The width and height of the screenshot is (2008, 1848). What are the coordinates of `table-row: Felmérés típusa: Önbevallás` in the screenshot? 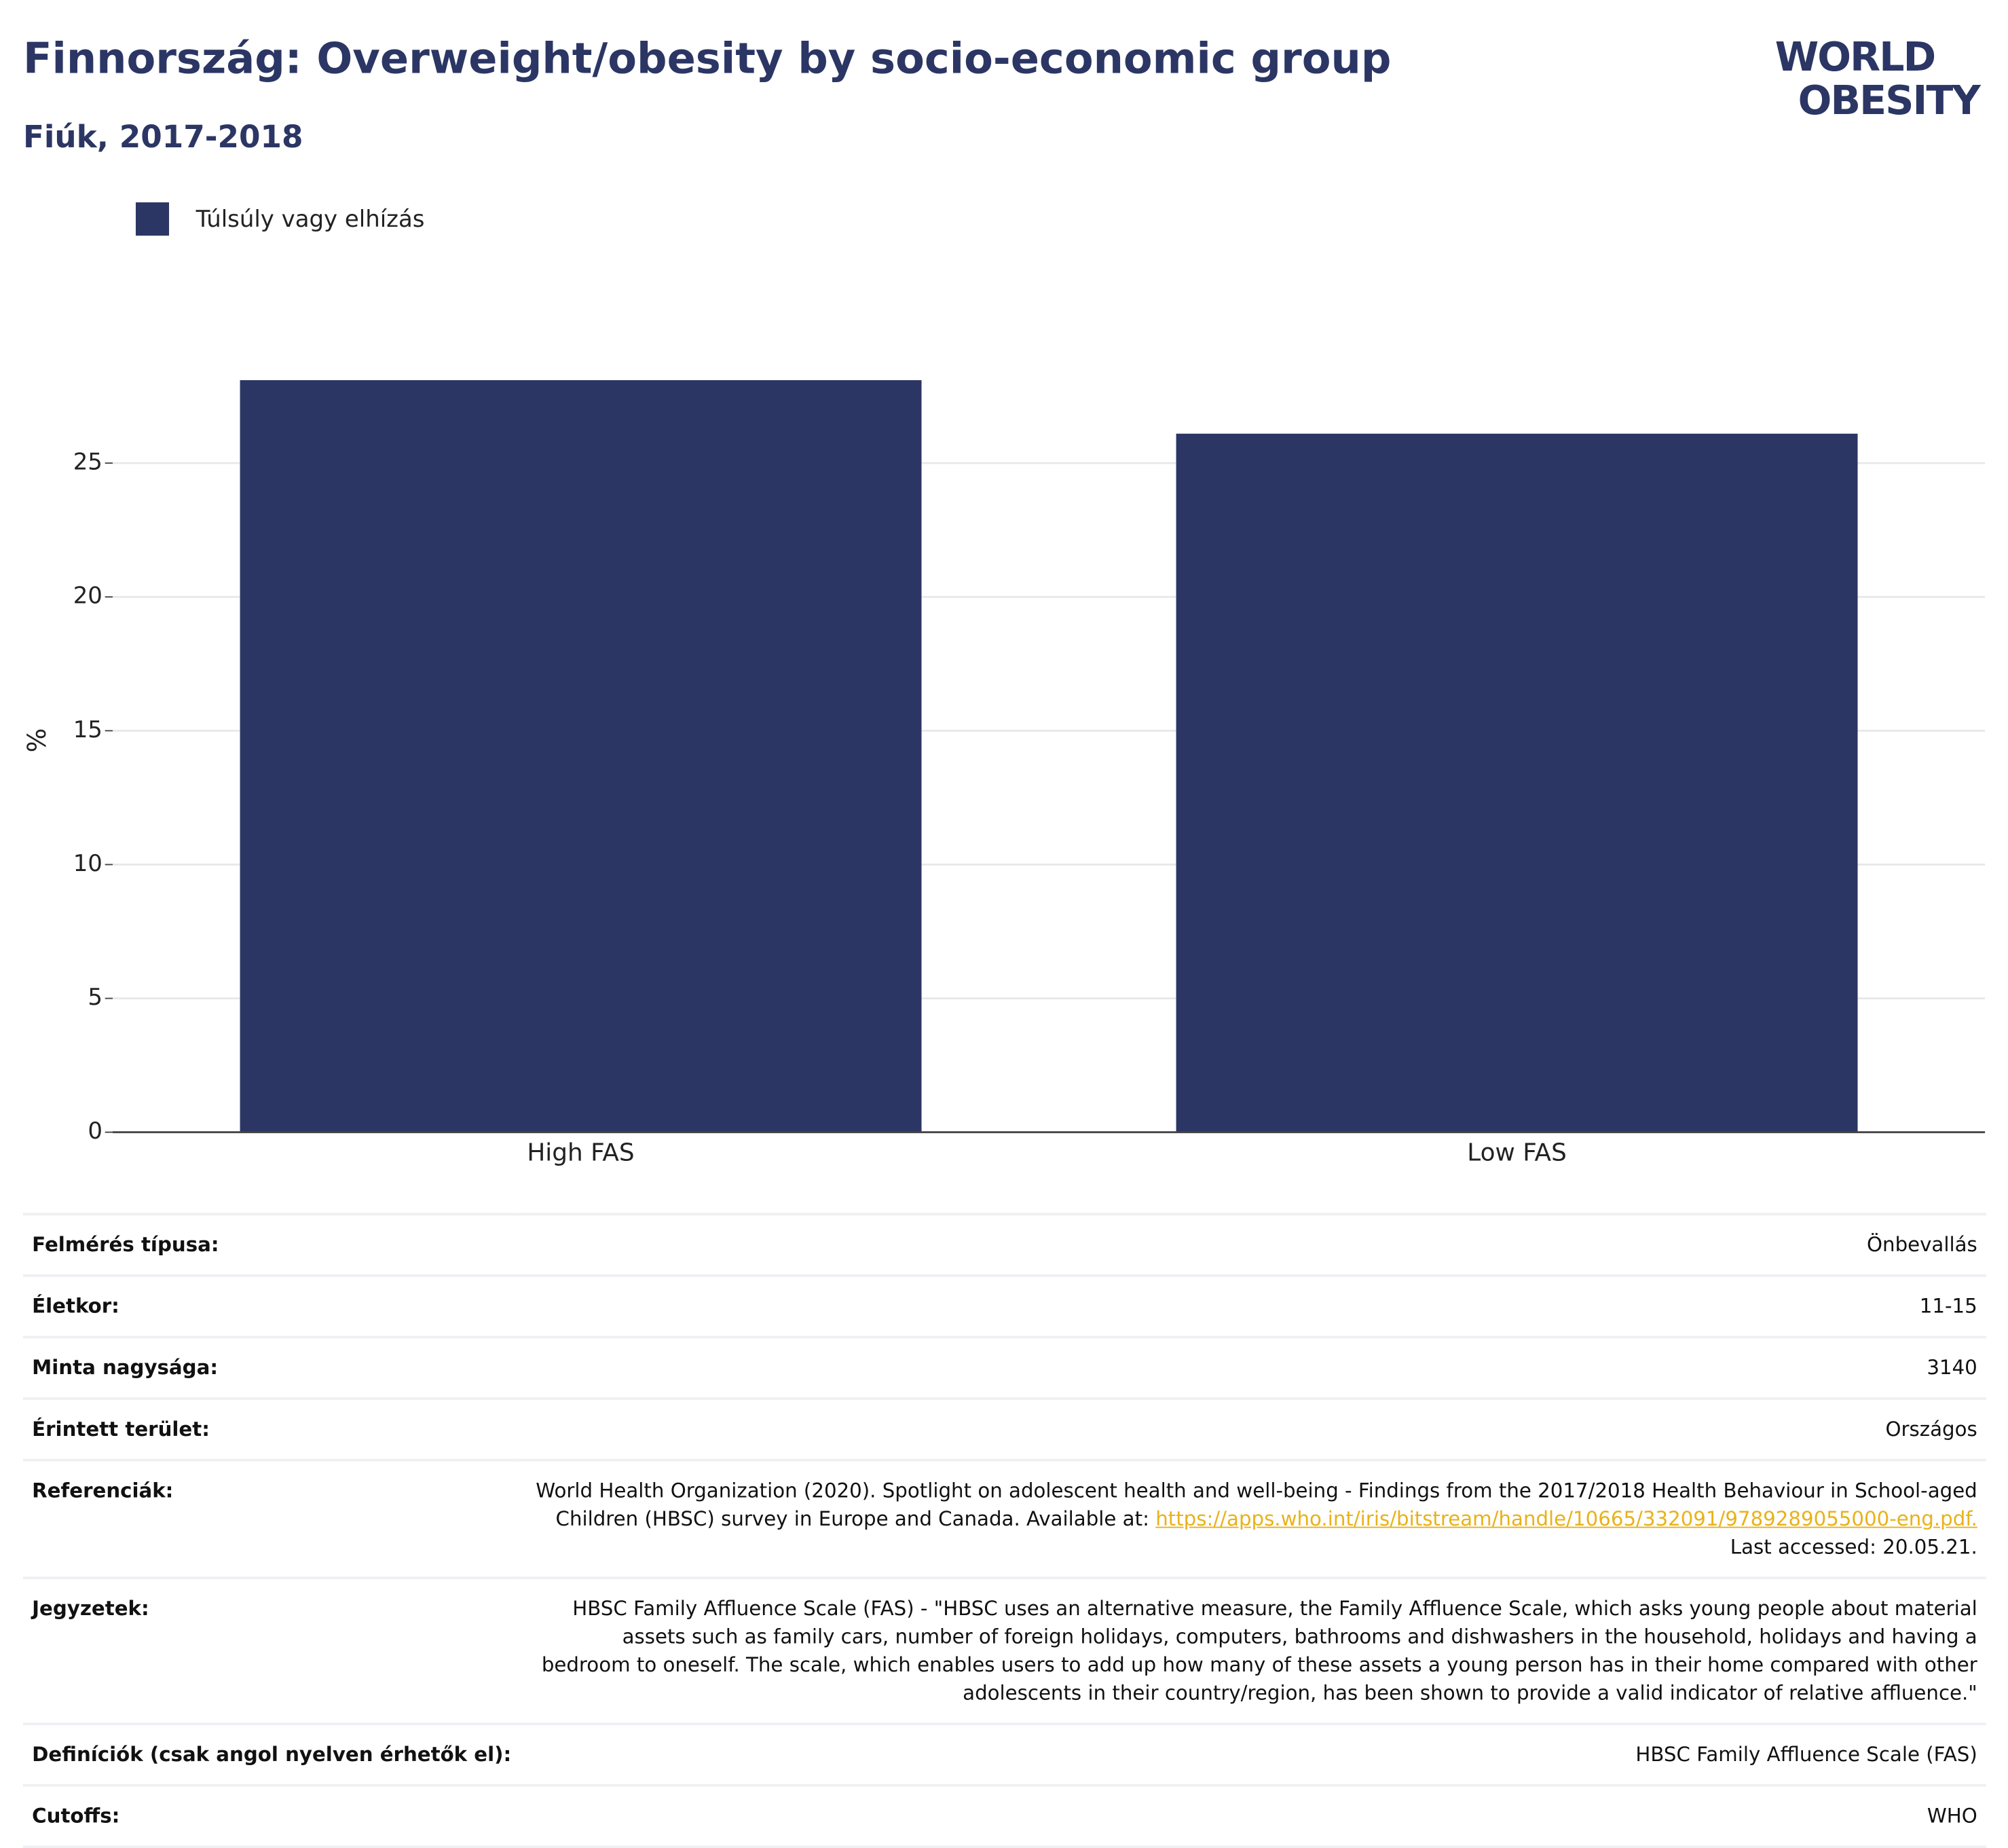 It's located at (1004, 1245).